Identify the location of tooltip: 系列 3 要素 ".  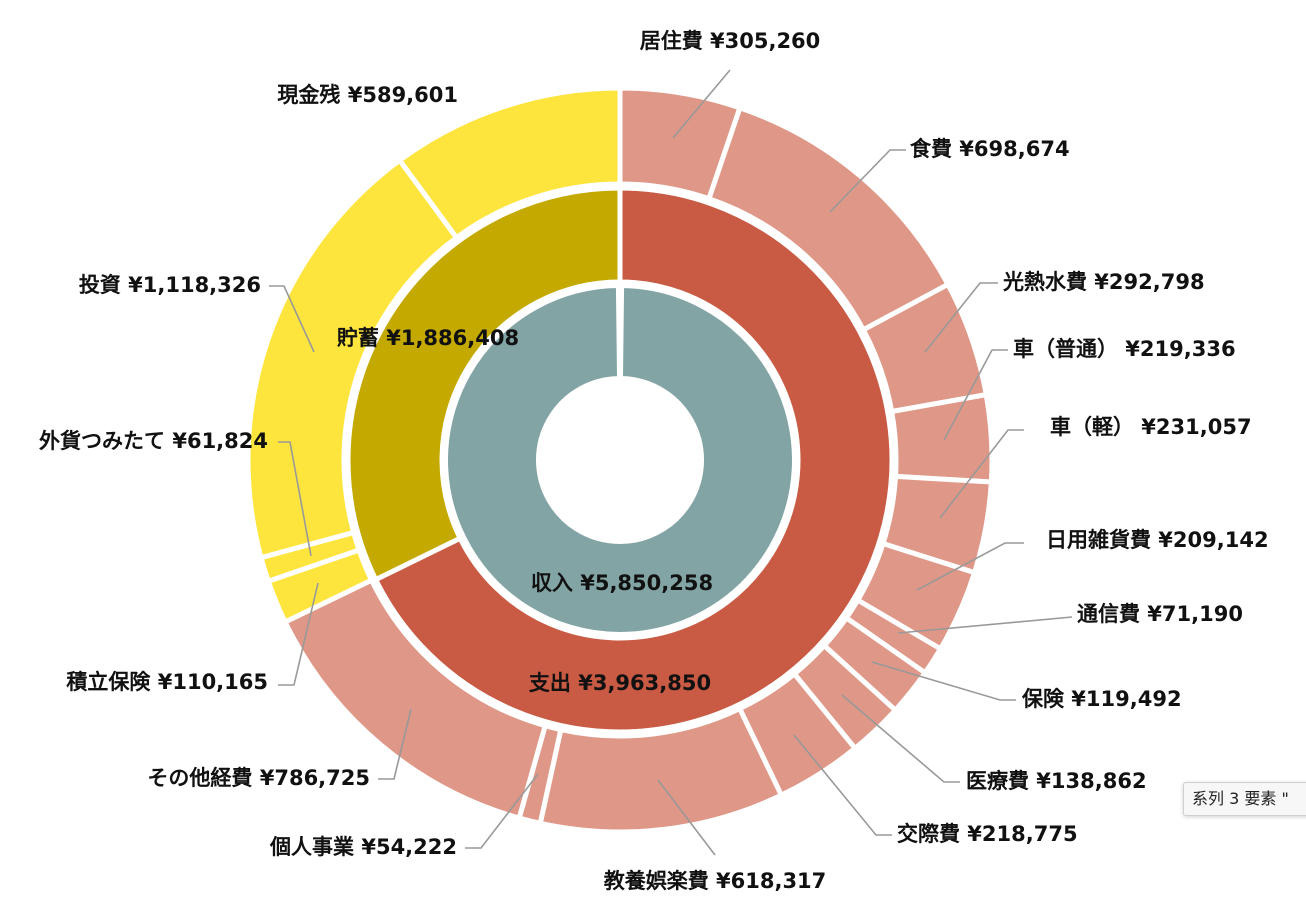
(1244, 799).